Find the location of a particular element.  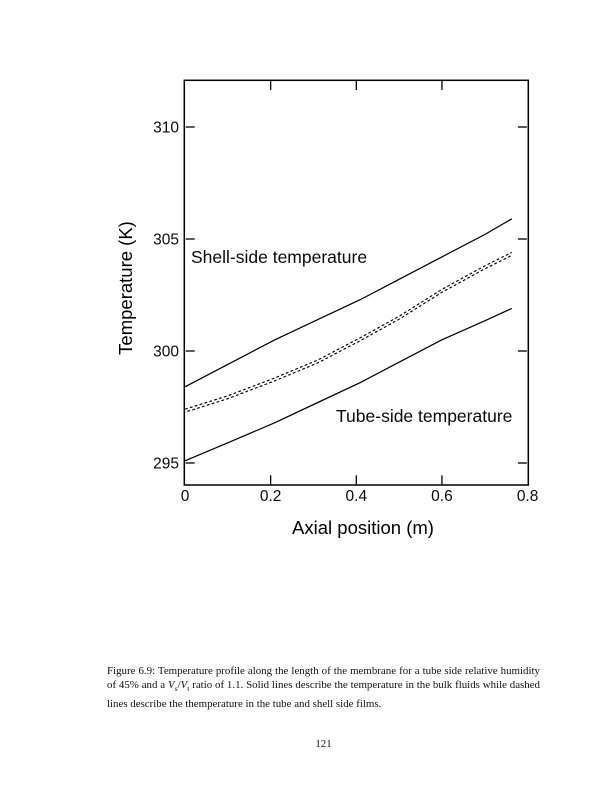

y-tick-label: 305 is located at coordinates (166, 240).